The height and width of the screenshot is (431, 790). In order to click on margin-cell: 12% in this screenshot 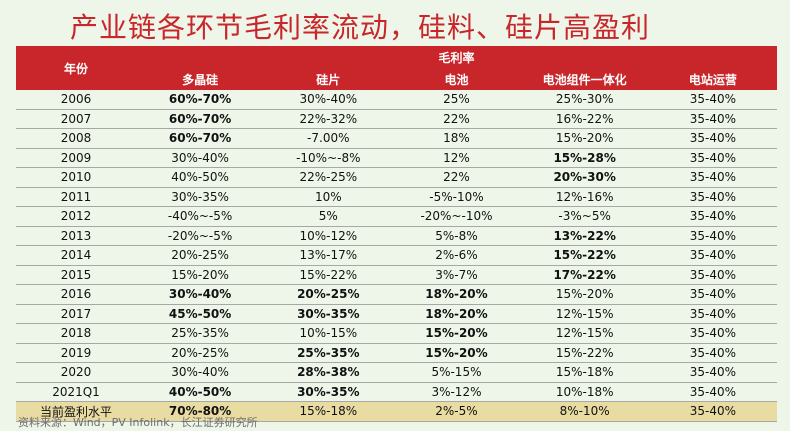, I will do `click(456, 158)`.